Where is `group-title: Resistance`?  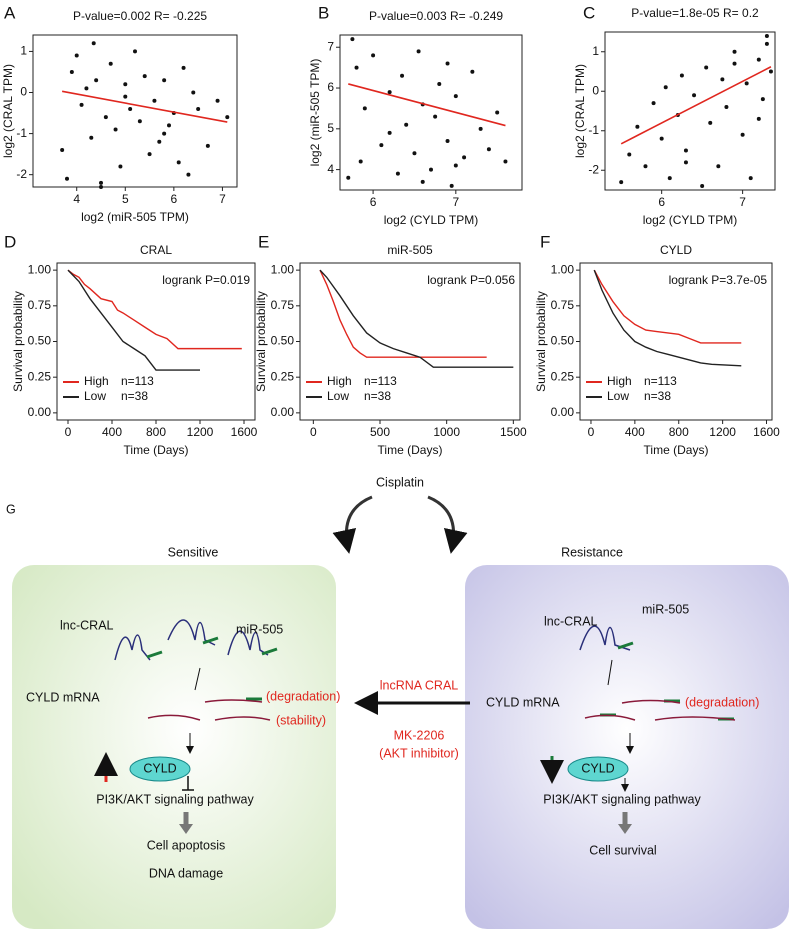 group-title: Resistance is located at coordinates (592, 552).